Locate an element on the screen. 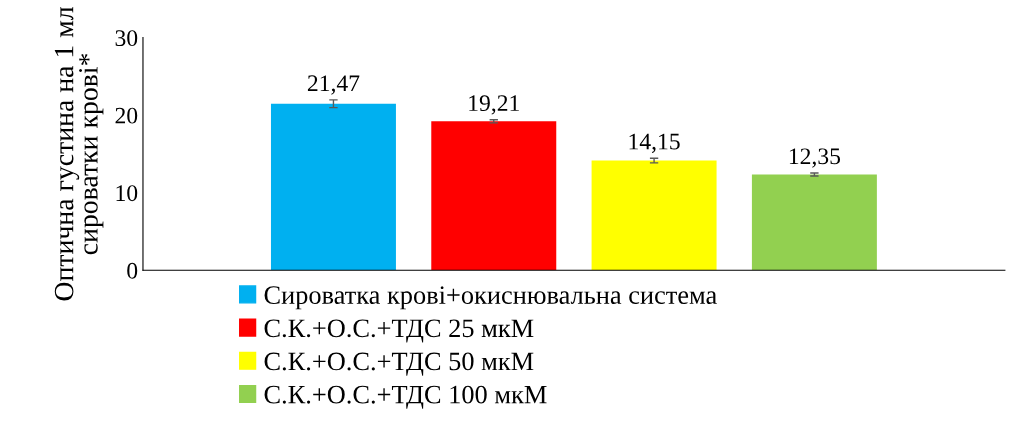 The height and width of the screenshot is (443, 1014). legend-label: С.К.+О.С.+ТДС 100 мкМ is located at coordinates (405, 397).